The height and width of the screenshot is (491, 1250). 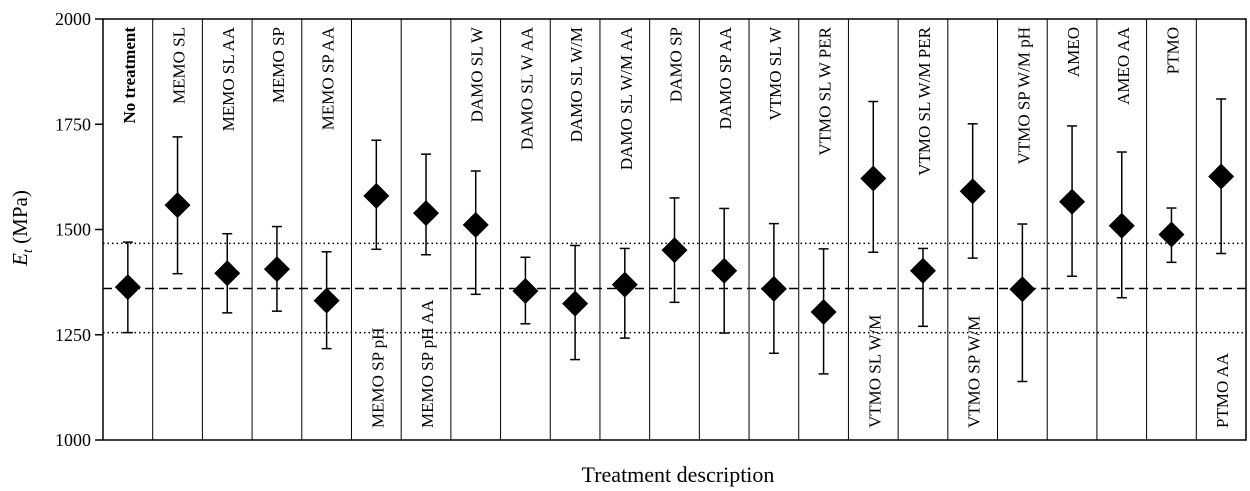 I want to click on category-label: DAMO SP AA, so click(x=725, y=77).